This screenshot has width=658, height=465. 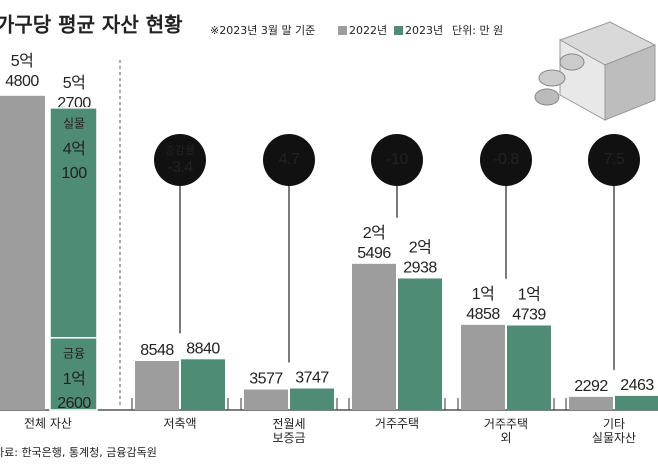 What do you see at coordinates (180, 150) in the screenshot?
I see `growth-name: 증감률` at bounding box center [180, 150].